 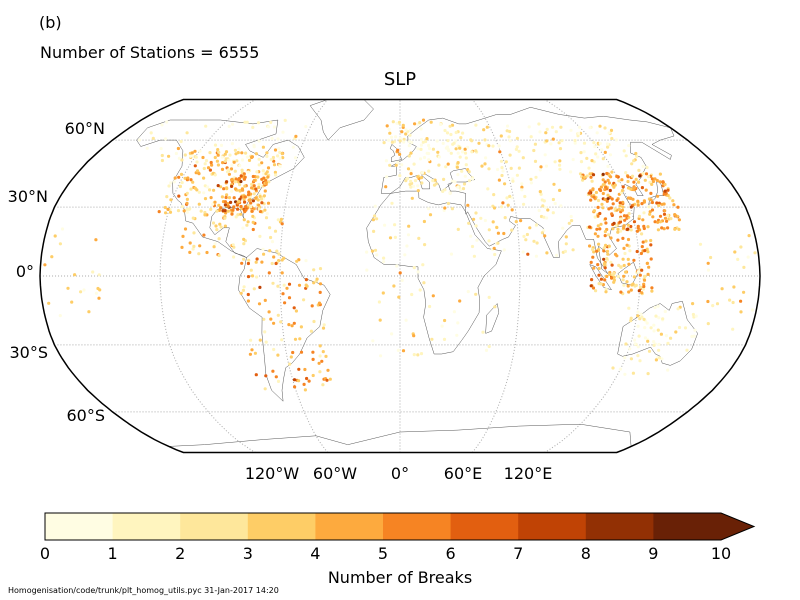 I want to click on colorbar-tick-label: 1, so click(x=112, y=553).